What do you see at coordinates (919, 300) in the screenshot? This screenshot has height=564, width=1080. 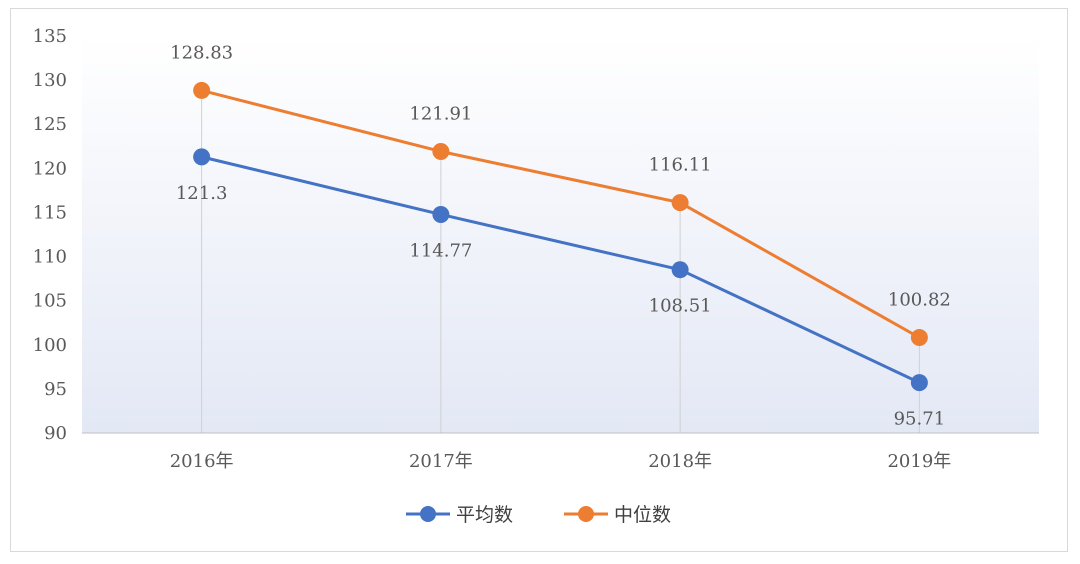 I see `data-label: 100.82` at bounding box center [919, 300].